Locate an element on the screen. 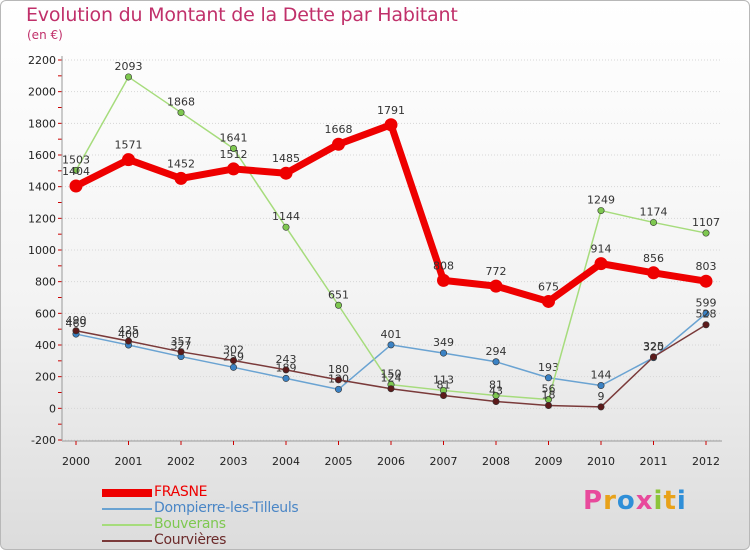  data-label: 1571 is located at coordinates (129, 145).